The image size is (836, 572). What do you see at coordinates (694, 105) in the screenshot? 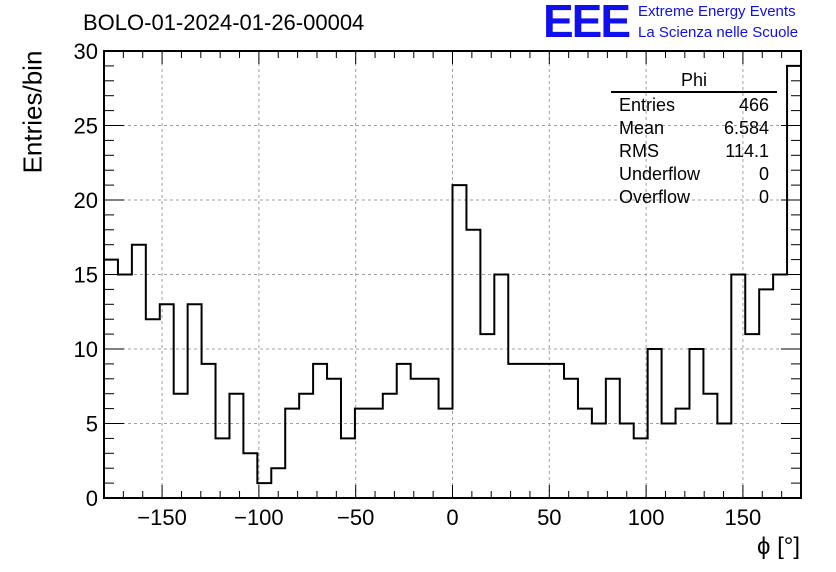
I see `stats-row-entries: Entries 466` at bounding box center [694, 105].